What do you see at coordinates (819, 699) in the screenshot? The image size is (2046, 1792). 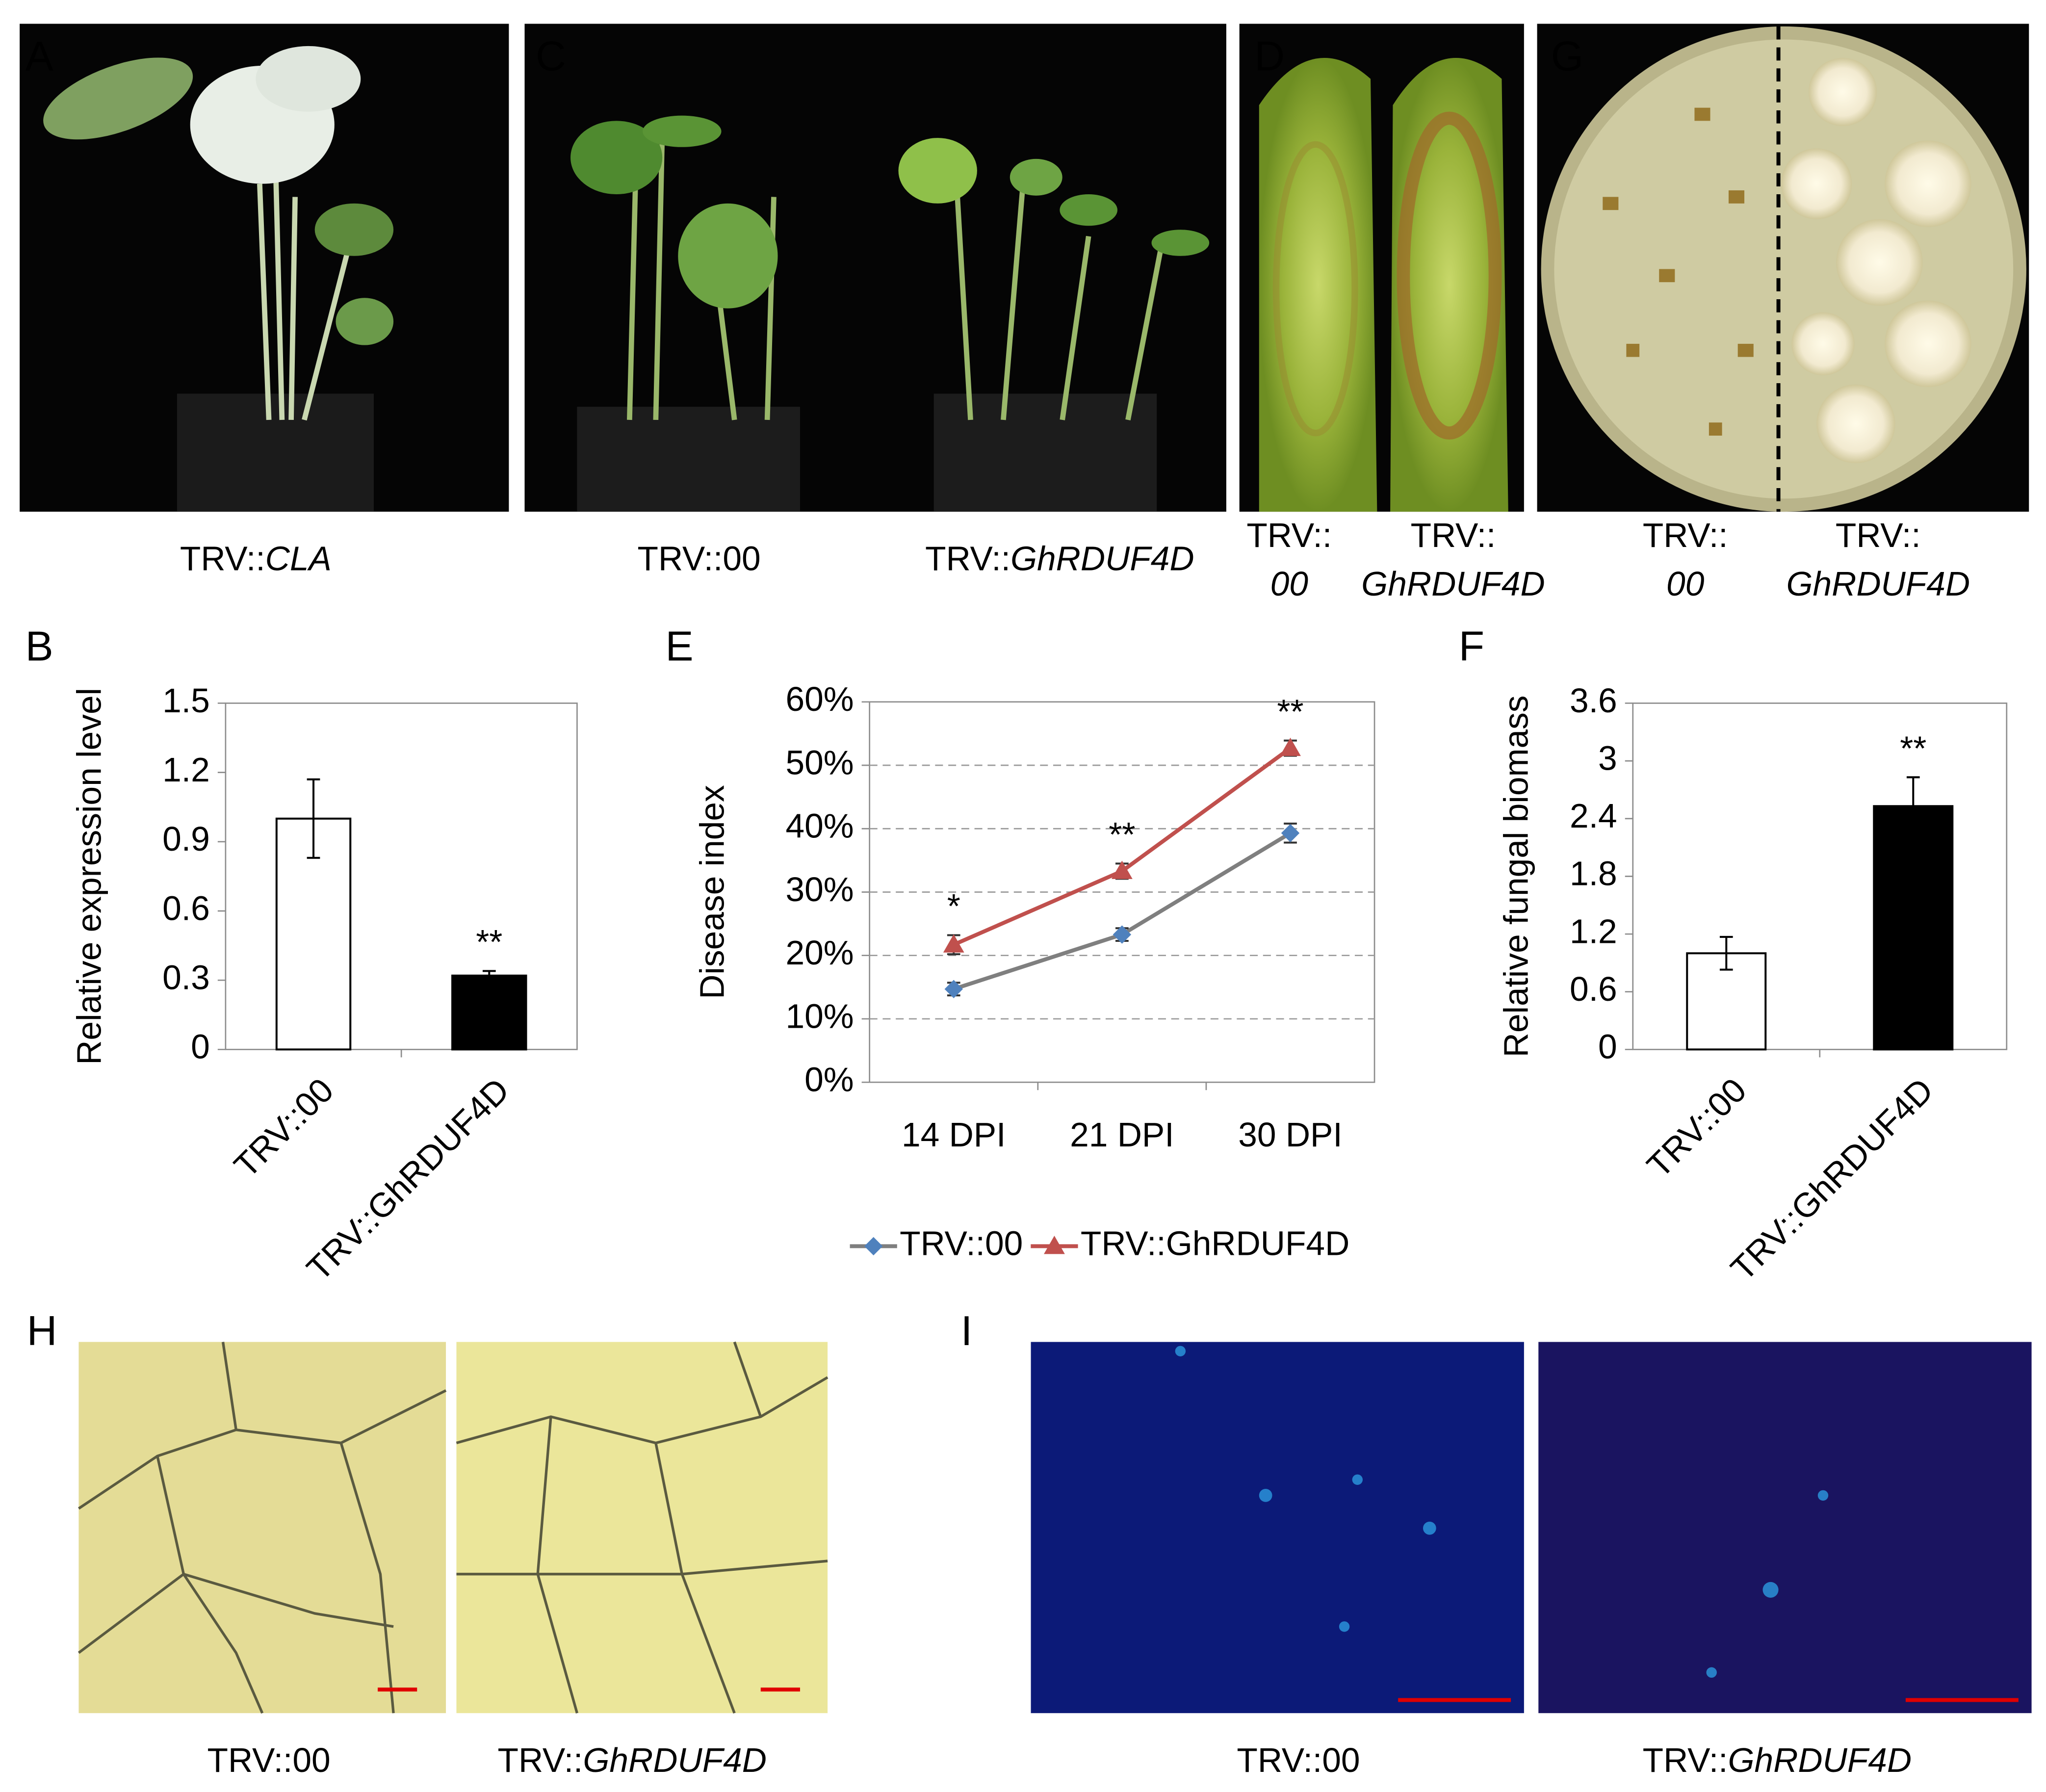 I see `y-tick-label: 60%` at bounding box center [819, 699].